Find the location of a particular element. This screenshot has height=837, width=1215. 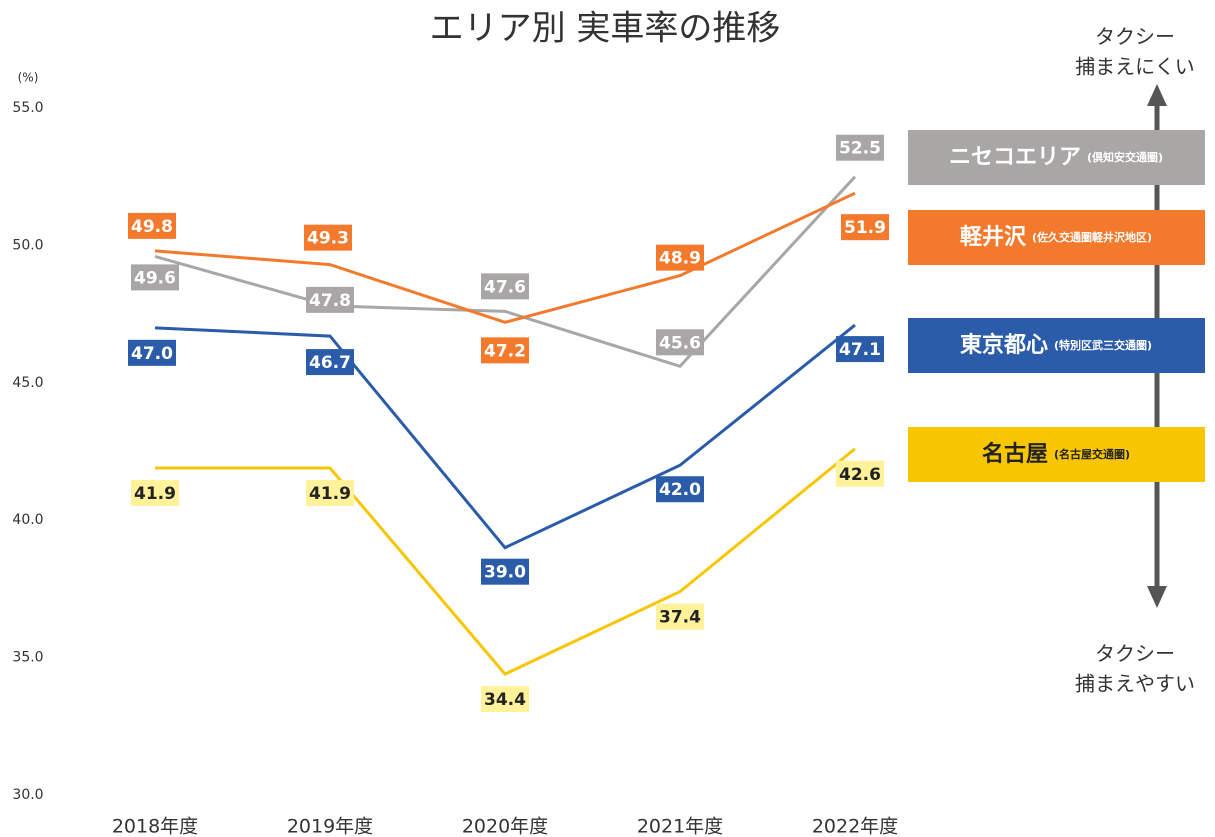

y-tick-label: 30.0 is located at coordinates (27, 795).